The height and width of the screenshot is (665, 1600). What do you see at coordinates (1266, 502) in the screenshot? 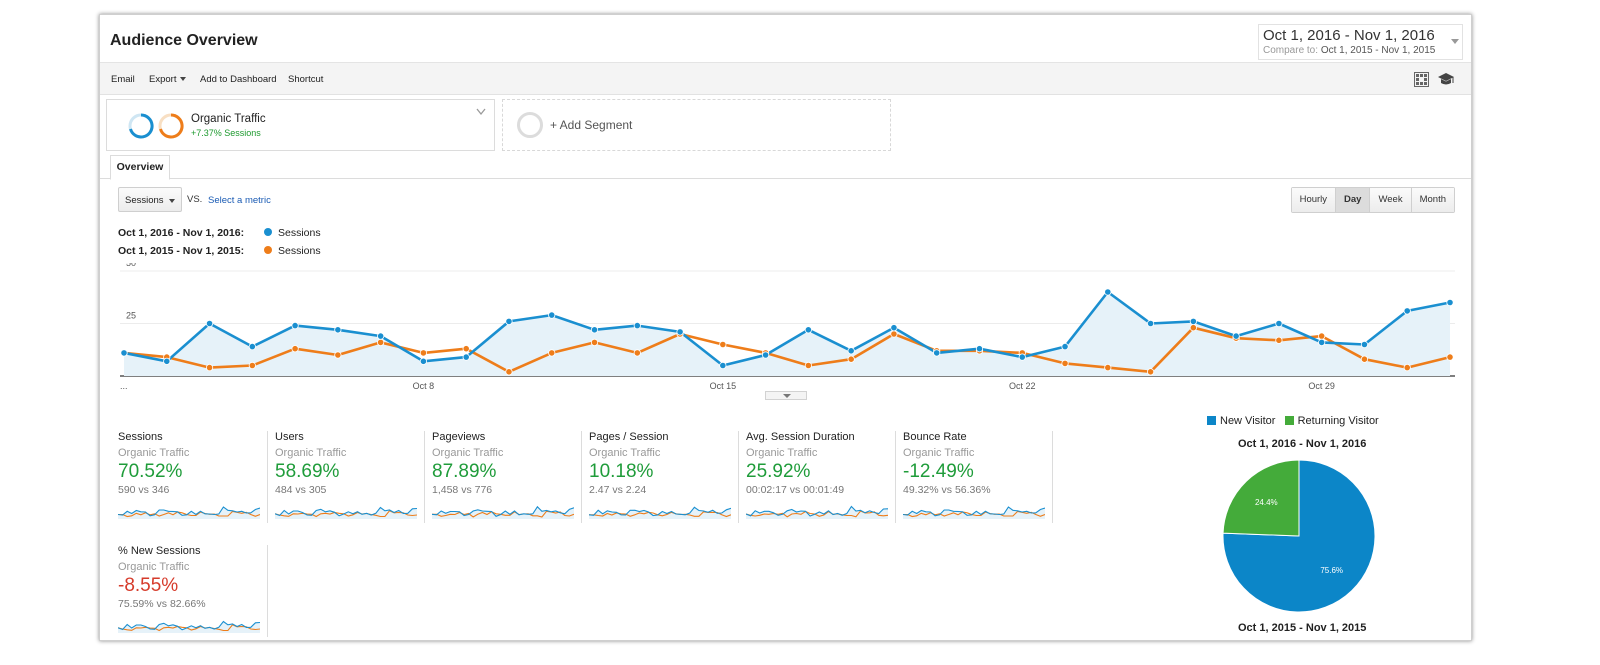
I see `pie-slice-label: 24.4%` at bounding box center [1266, 502].